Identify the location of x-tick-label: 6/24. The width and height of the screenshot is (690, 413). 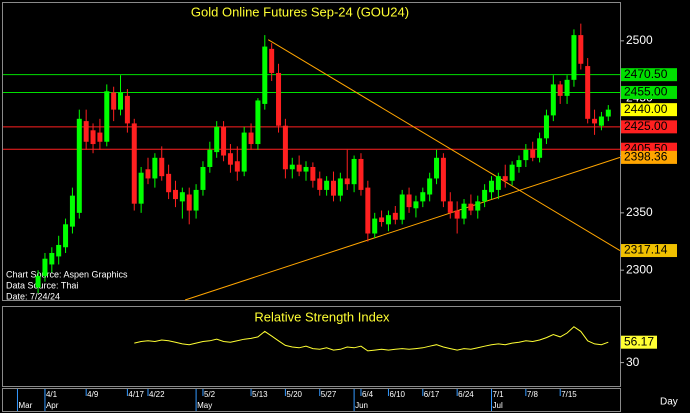
(466, 394).